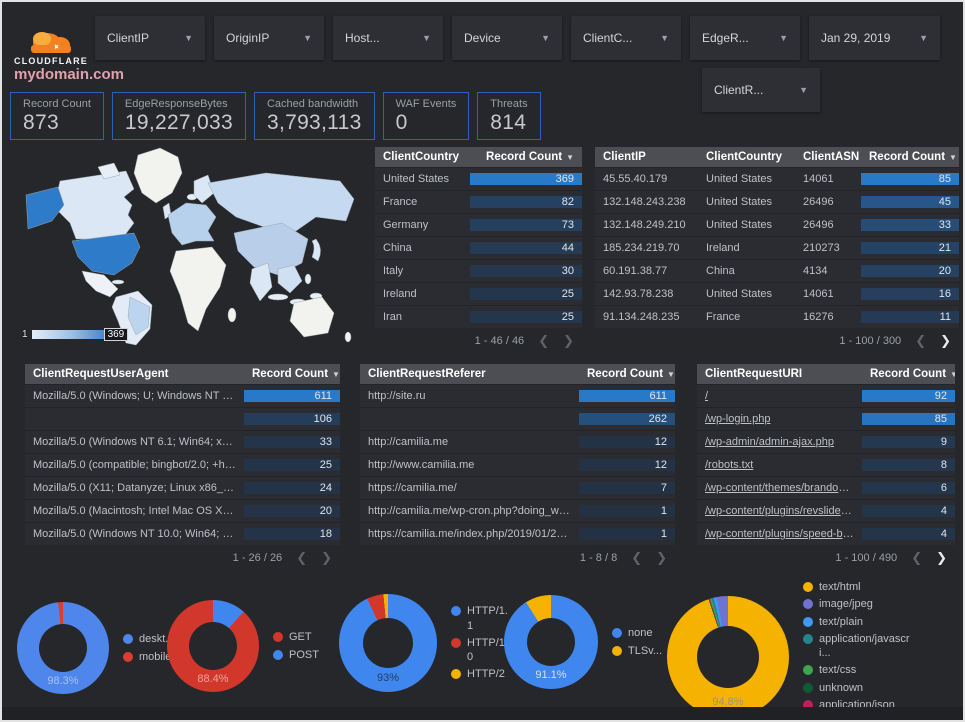 The width and height of the screenshot is (965, 722). Describe the element at coordinates (213, 646) in the screenshot. I see `donut-chart-request-method: 88.4%` at that location.